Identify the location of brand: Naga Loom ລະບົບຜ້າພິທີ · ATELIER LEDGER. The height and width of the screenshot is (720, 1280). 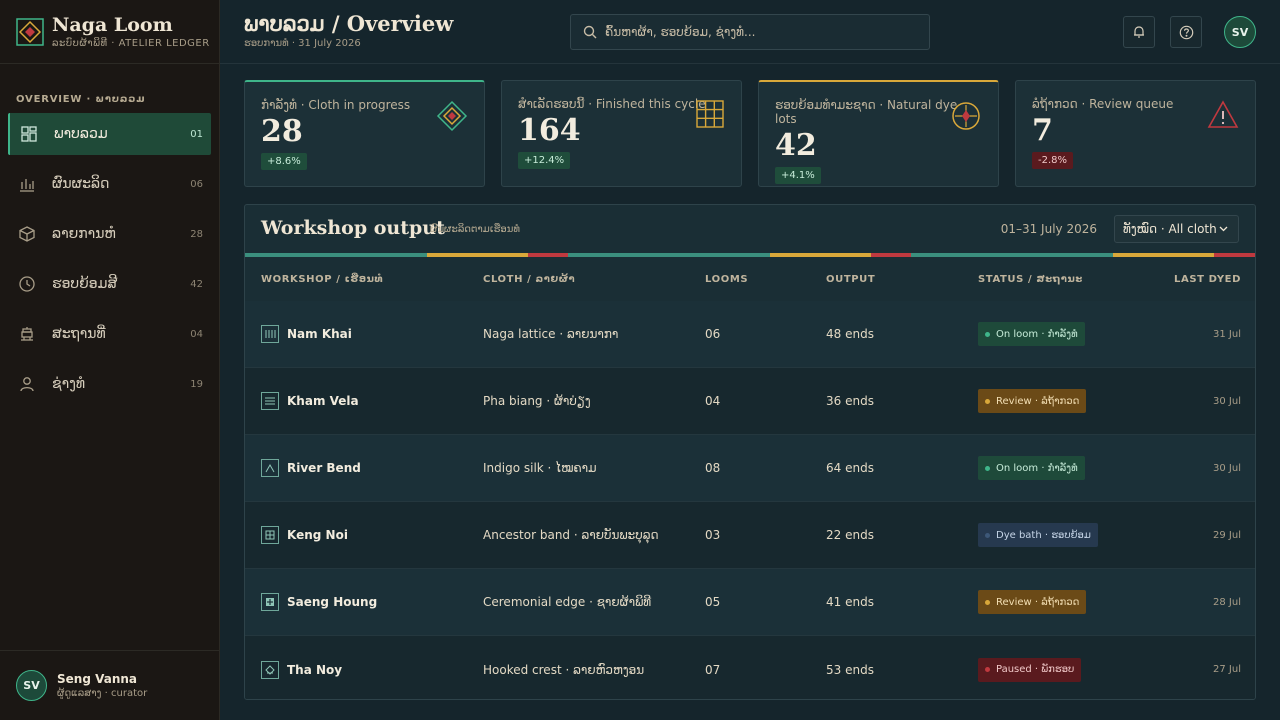
(109, 32).